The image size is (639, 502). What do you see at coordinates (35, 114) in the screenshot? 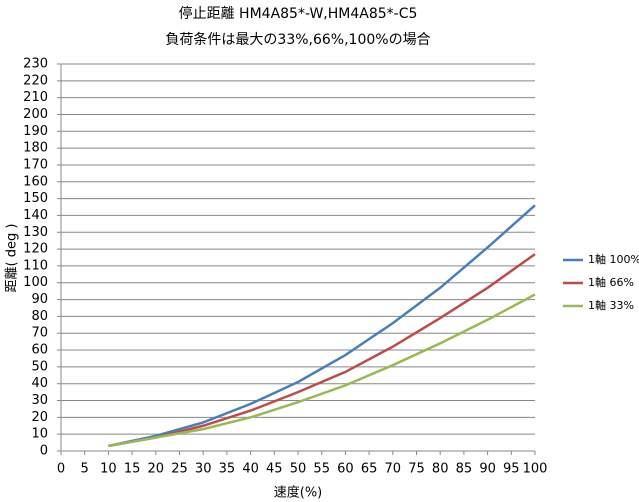
I see `y-tick-label: 200` at bounding box center [35, 114].